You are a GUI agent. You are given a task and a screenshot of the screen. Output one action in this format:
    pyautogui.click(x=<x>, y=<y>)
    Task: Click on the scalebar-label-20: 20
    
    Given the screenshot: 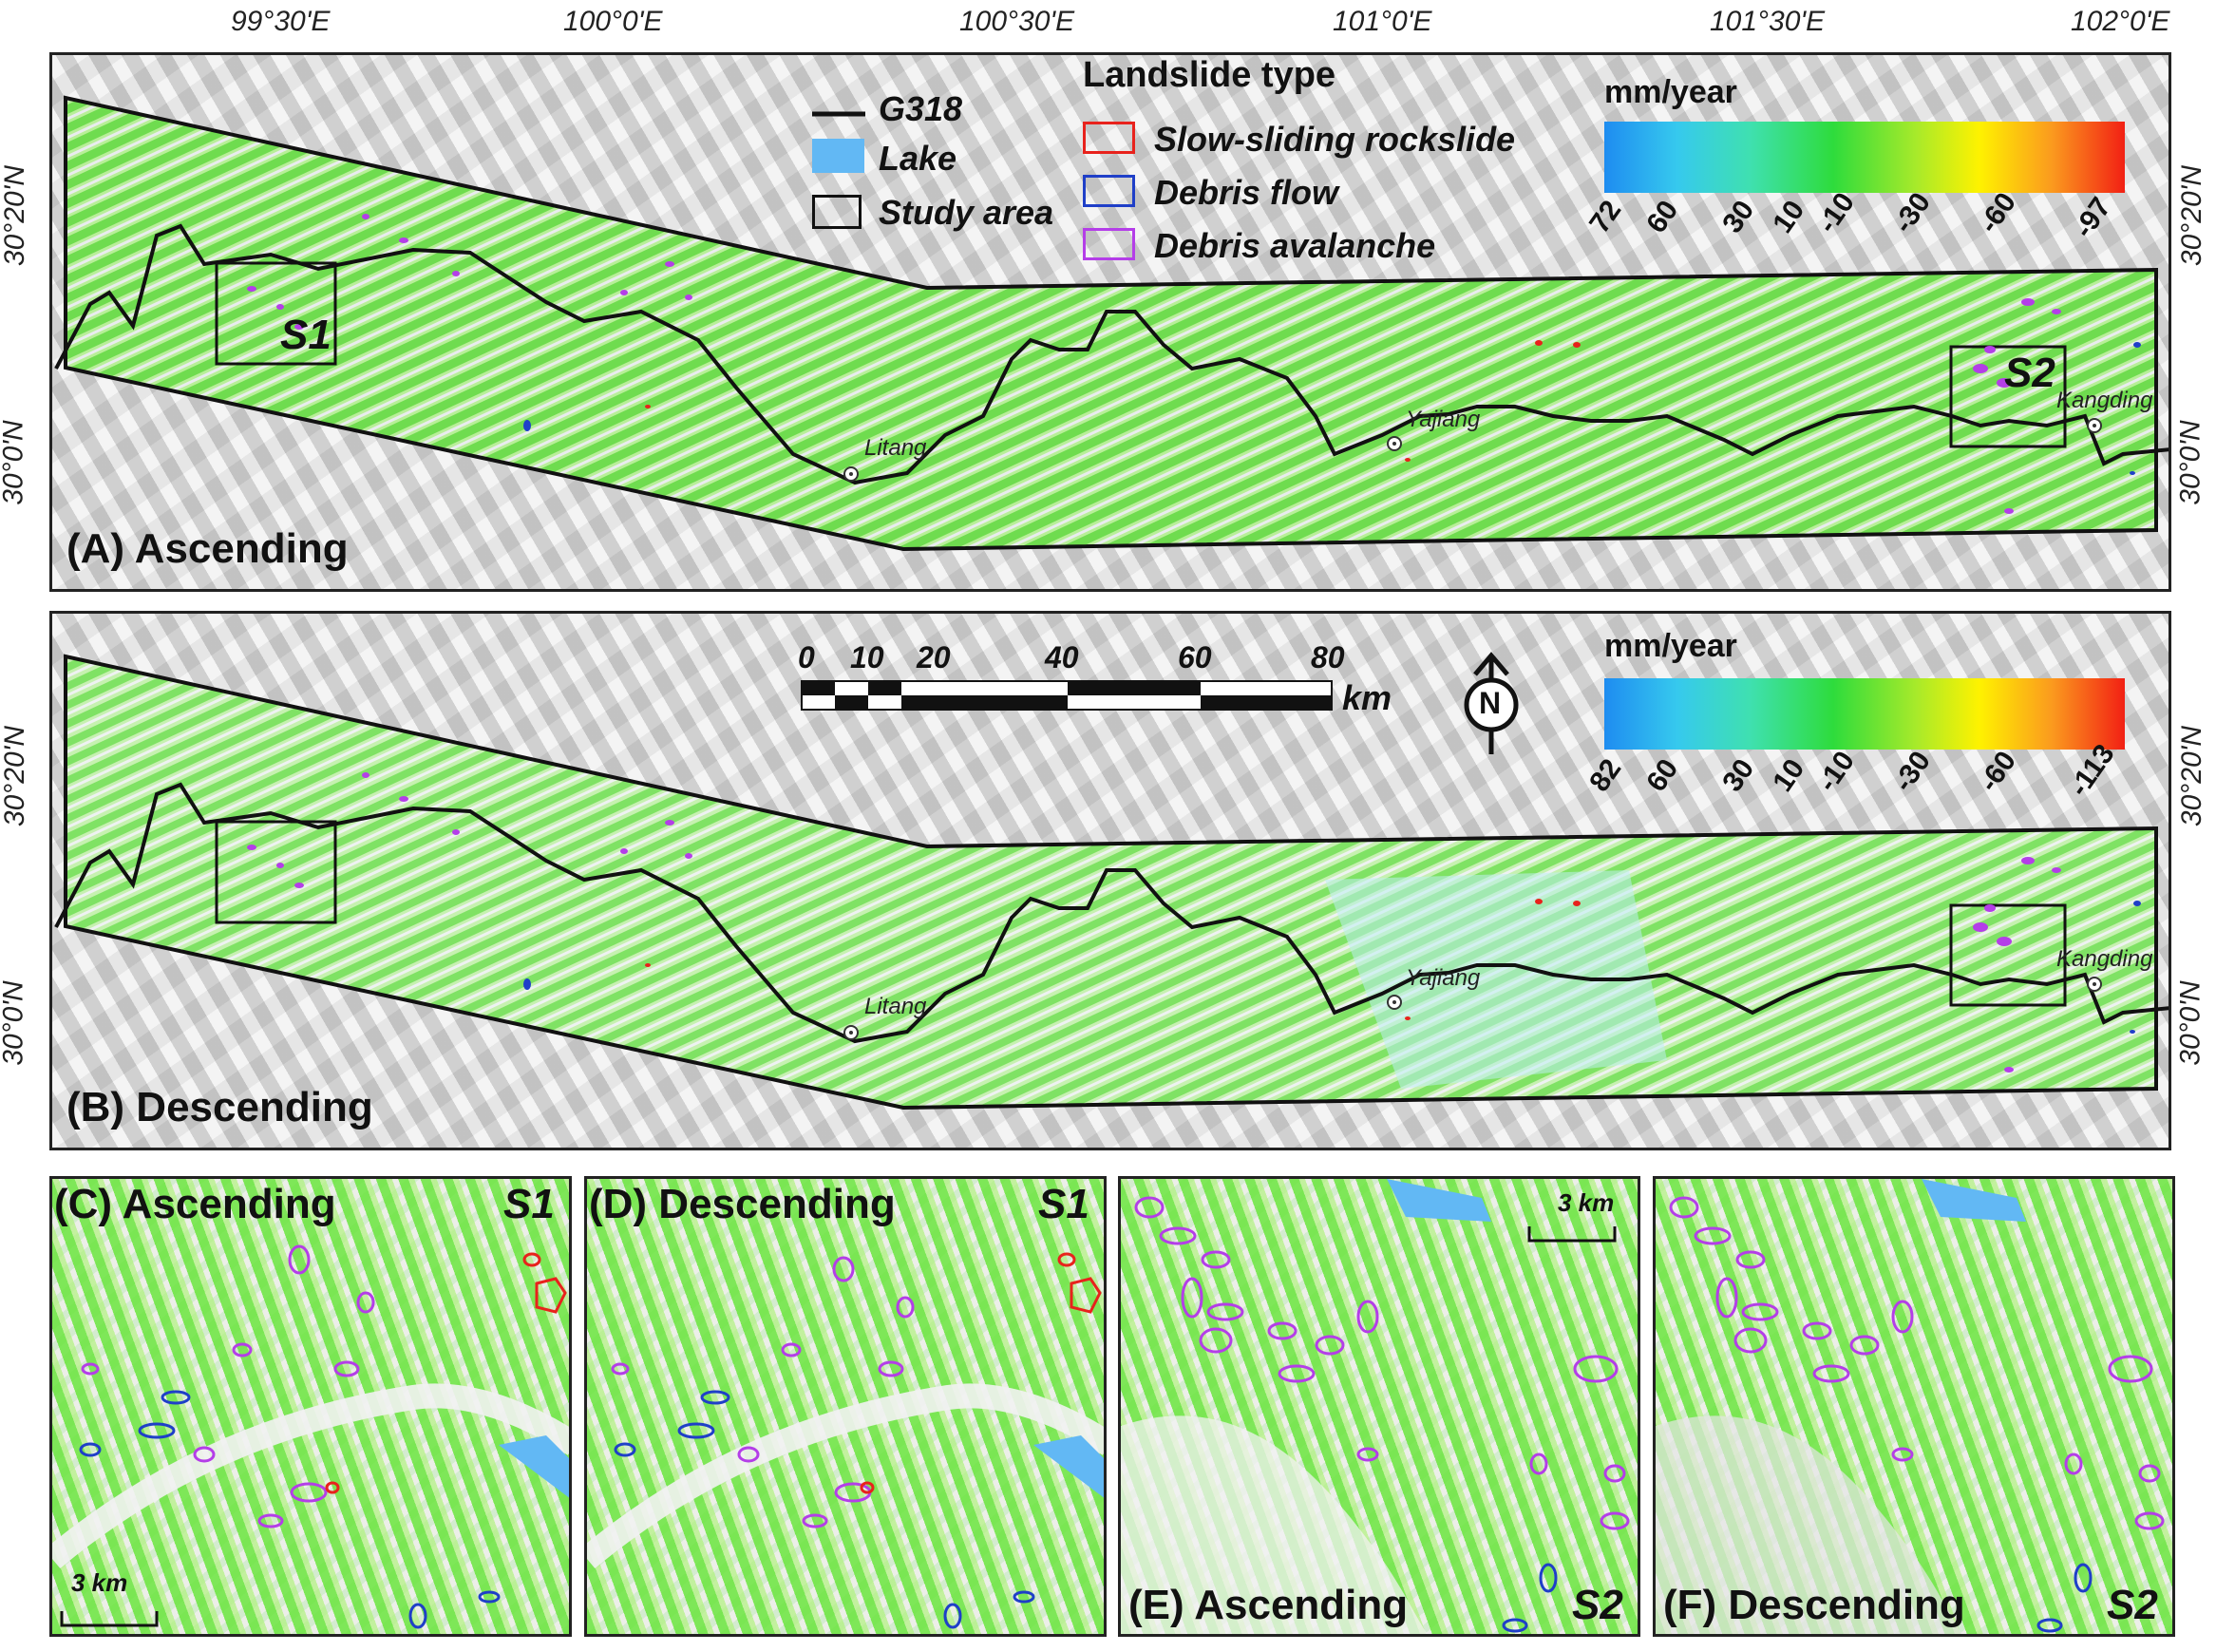 What is the action you would take?
    pyautogui.click(x=934, y=657)
    